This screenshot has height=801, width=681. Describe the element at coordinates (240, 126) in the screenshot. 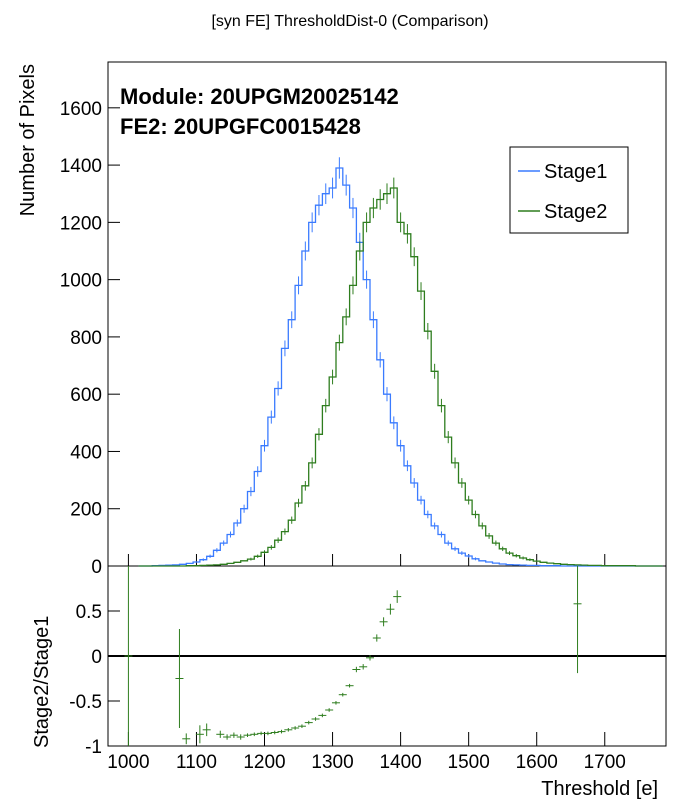

I see `fe-annotation: FE2: 20UPGFC0015428` at that location.